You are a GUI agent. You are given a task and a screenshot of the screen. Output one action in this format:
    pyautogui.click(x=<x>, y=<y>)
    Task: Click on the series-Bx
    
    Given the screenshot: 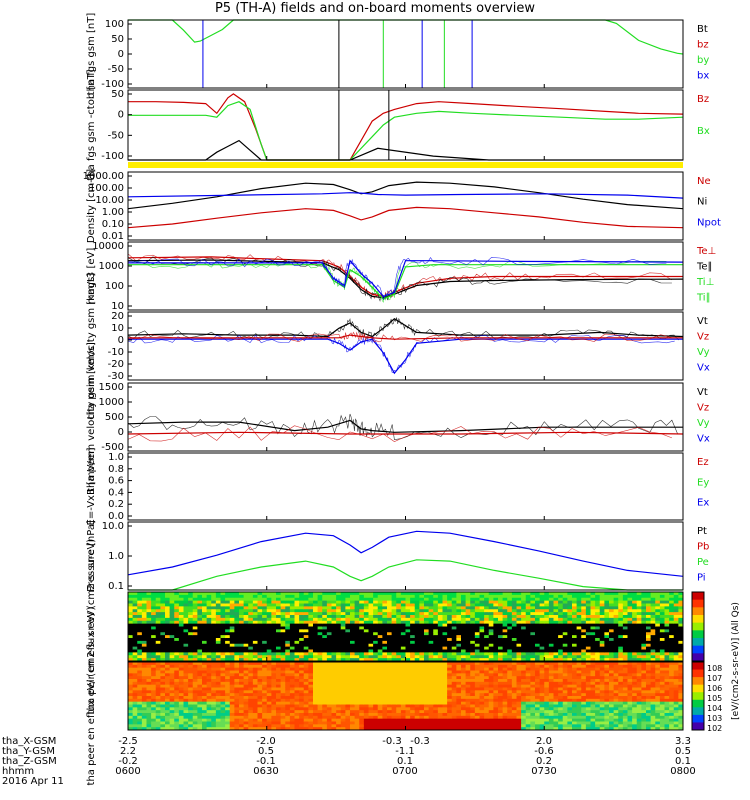 What is the action you would take?
    pyautogui.click(x=406, y=131)
    